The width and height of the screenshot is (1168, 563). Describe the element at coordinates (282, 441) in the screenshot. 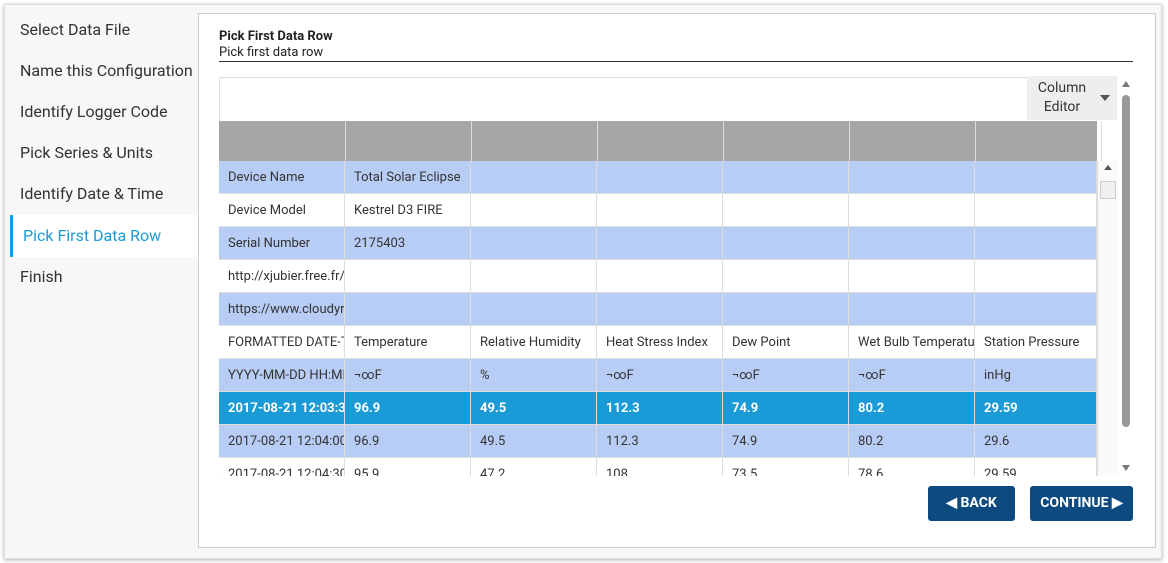

I see `table-cell: 2017-08-21 12:04:00` at that location.